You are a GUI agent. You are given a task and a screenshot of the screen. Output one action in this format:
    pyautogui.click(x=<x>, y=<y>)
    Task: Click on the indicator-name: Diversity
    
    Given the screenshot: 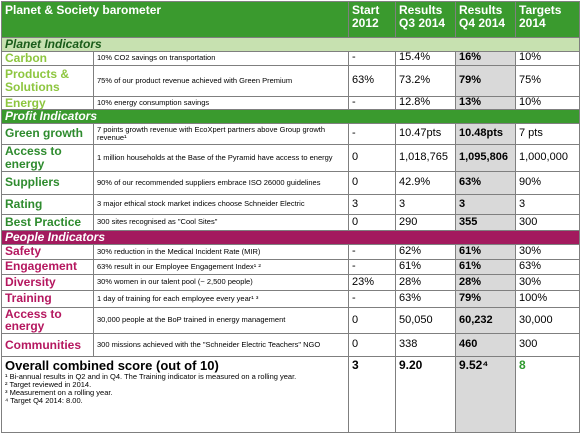 What is the action you would take?
    pyautogui.click(x=47, y=282)
    